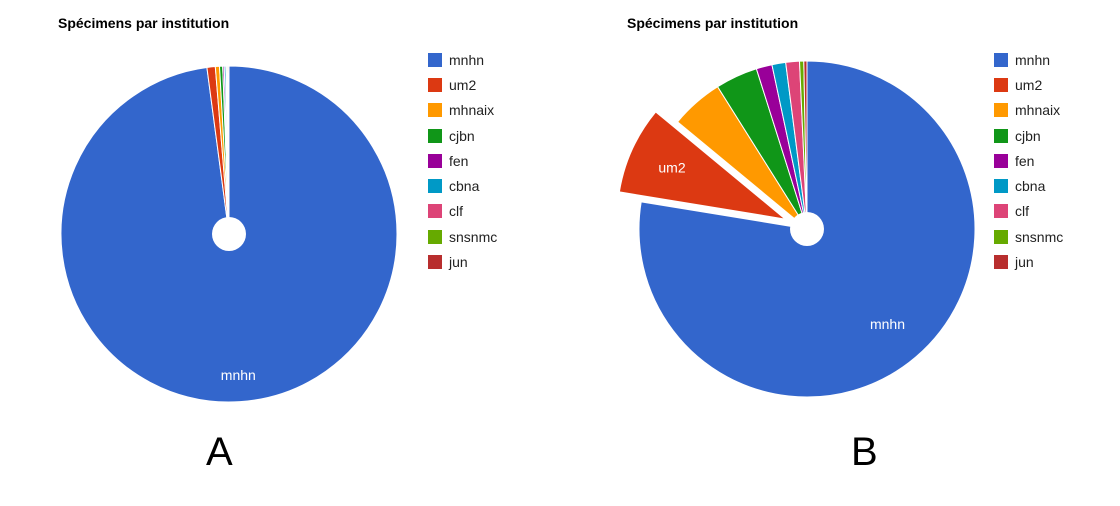 The width and height of the screenshot is (1120, 506). What do you see at coordinates (671, 168) in the screenshot?
I see `slice-label-um2: um2` at bounding box center [671, 168].